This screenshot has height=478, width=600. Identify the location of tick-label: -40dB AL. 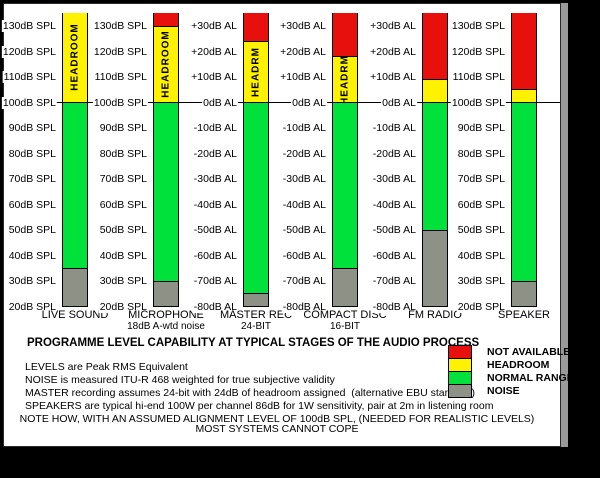
(394, 204).